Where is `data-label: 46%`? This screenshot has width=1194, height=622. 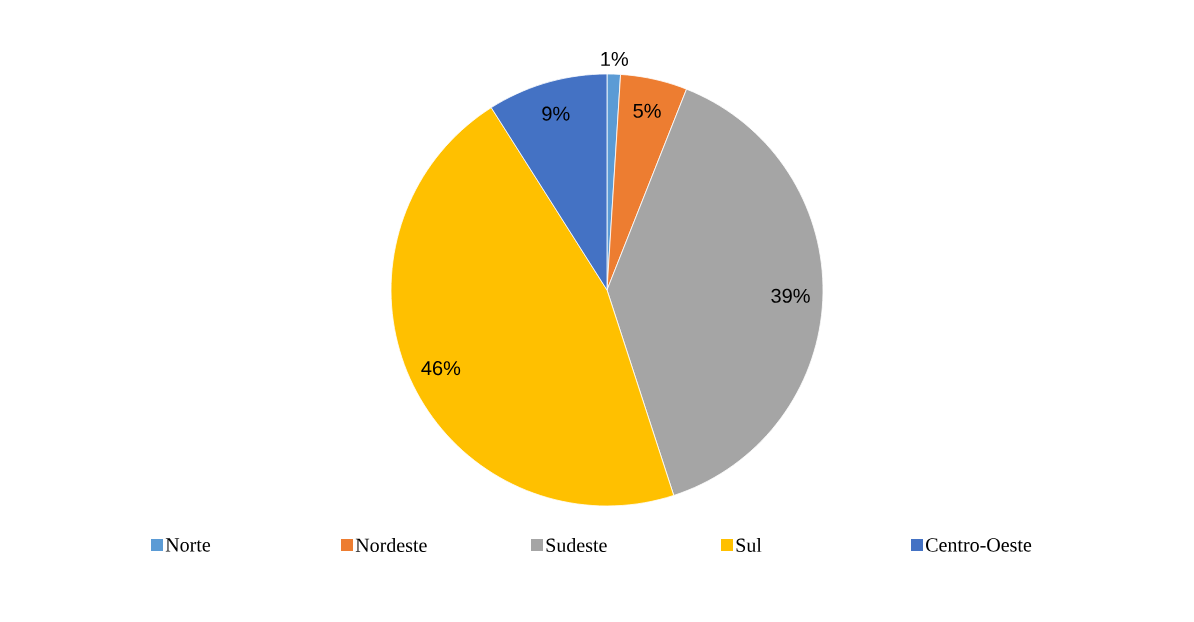 data-label: 46% is located at coordinates (441, 368).